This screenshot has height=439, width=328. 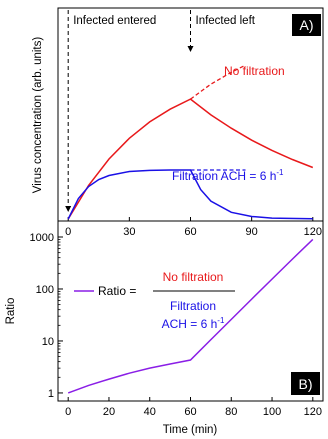 I want to click on panel-a-xtick-label-4: 120, so click(x=313, y=232).